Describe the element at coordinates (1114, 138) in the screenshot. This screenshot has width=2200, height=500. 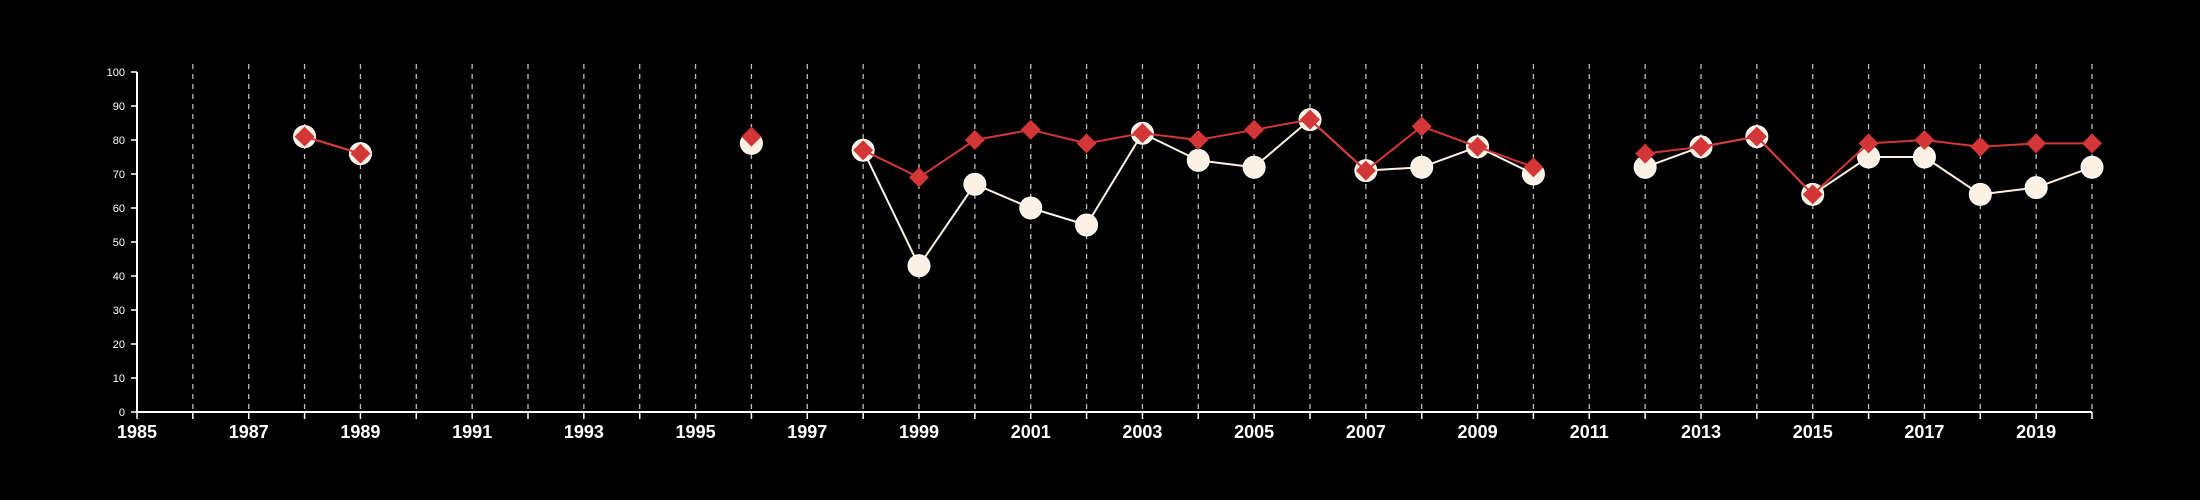
I see `series-diamond-segment-2002` at that location.